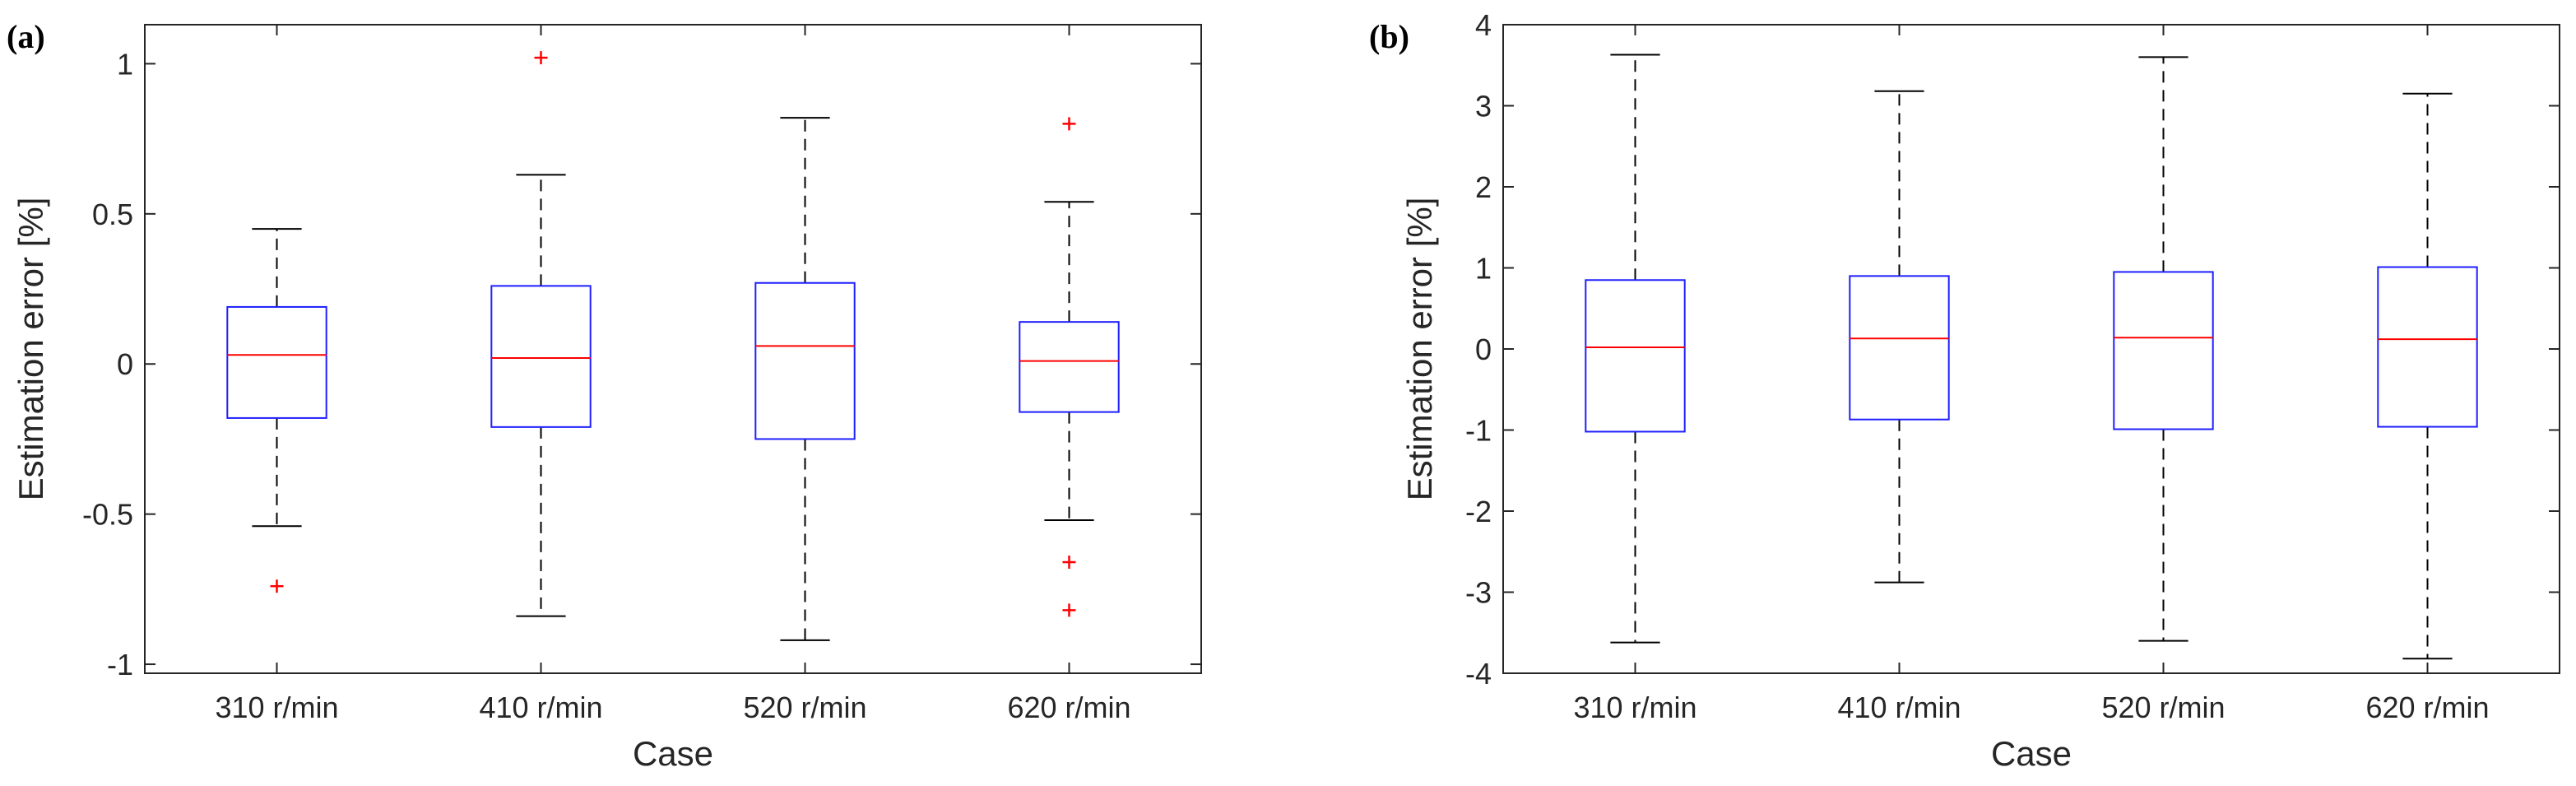 This screenshot has height=786, width=2576. I want to click on y-tick-label: -0.5, so click(107, 515).